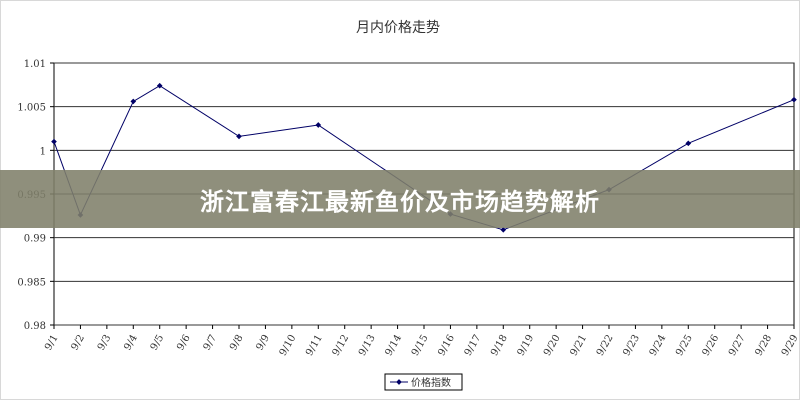 The width and height of the screenshot is (800, 400). Describe the element at coordinates (341, 345) in the screenshot. I see `x-tick-label: 9/12` at that location.